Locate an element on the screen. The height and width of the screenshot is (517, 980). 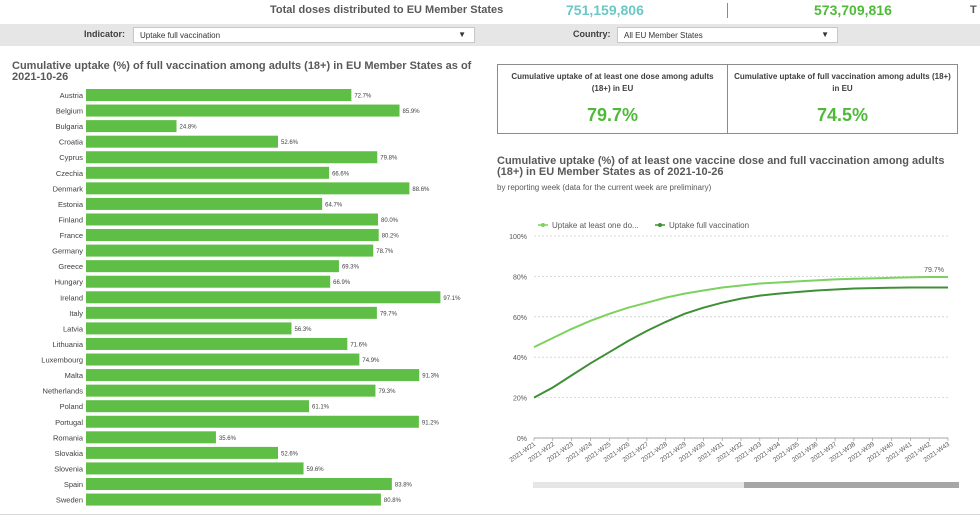
y-tick-label: 60% is located at coordinates (520, 318).